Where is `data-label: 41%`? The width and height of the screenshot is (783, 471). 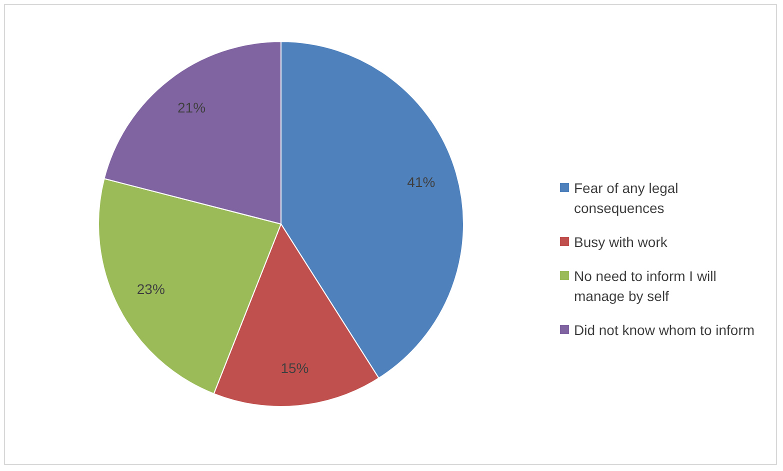 data-label: 41% is located at coordinates (421, 182).